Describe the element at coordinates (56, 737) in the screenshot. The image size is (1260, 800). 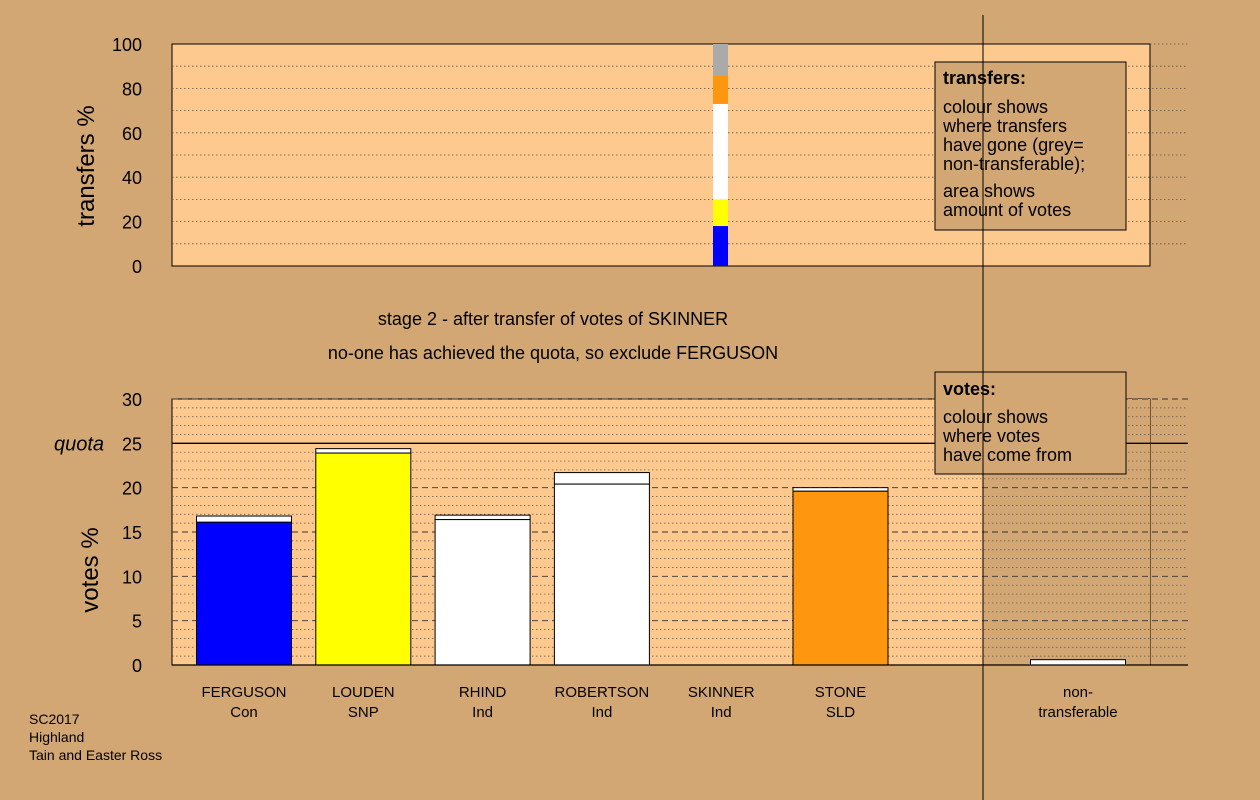
I see `footer-council: Highland` at that location.